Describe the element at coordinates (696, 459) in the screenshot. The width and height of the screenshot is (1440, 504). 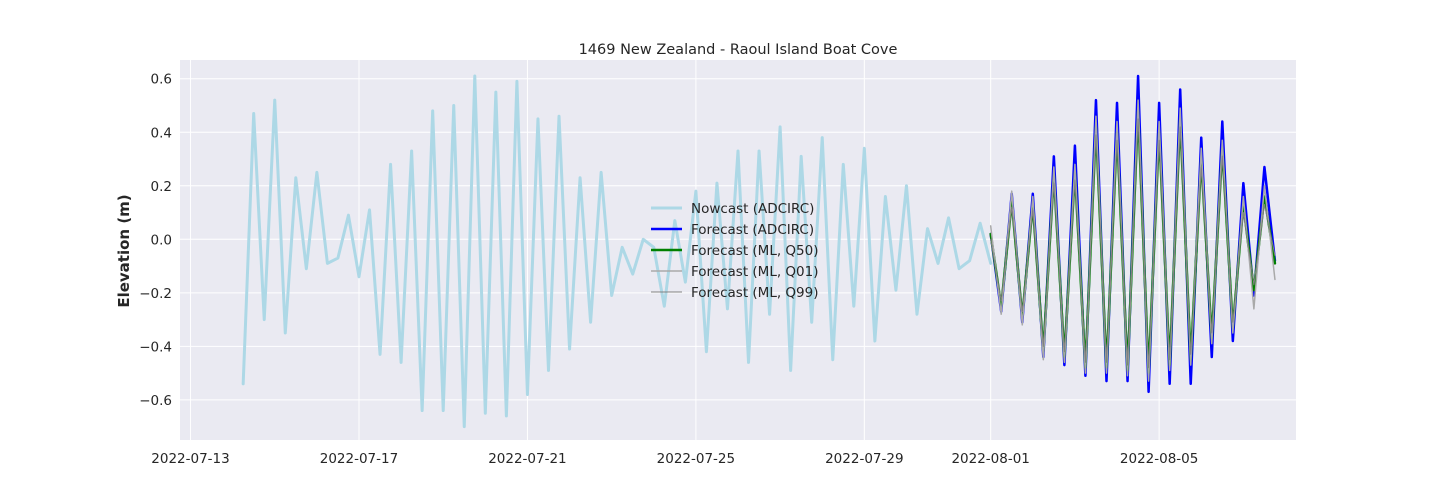
I see `x-tick-label: 2022-07-25` at that location.